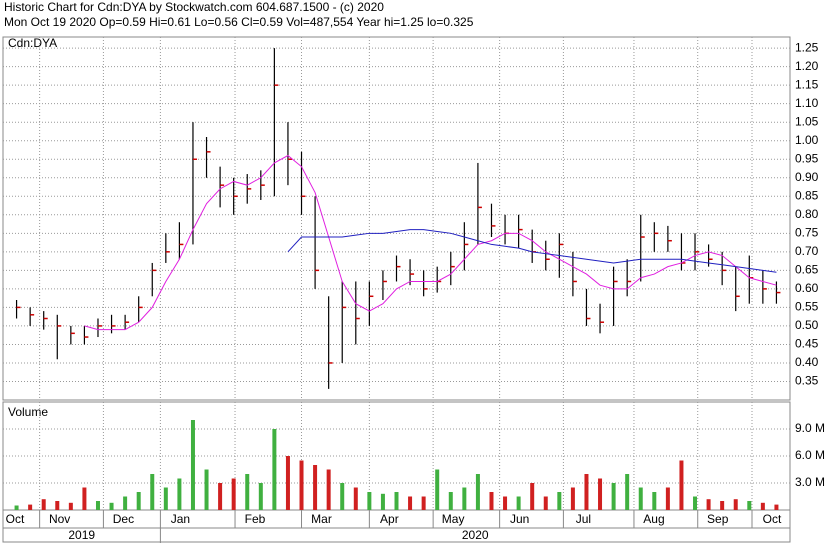 This screenshot has width=830, height=543. What do you see at coordinates (810, 482) in the screenshot?
I see `y-tick-label: 3.0 M` at bounding box center [810, 482].